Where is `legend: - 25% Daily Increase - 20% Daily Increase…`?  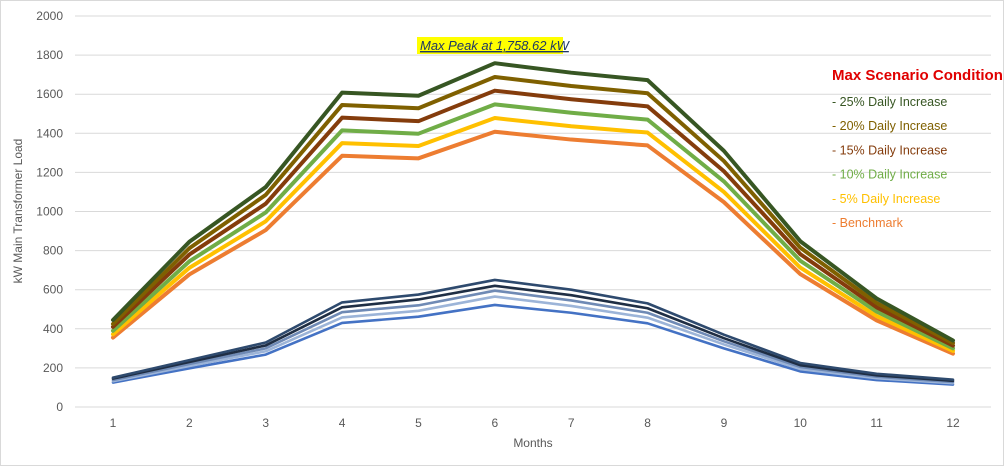
legend: - 25% Daily Increase - 20% Daily Increase… is located at coordinates (889, 162).